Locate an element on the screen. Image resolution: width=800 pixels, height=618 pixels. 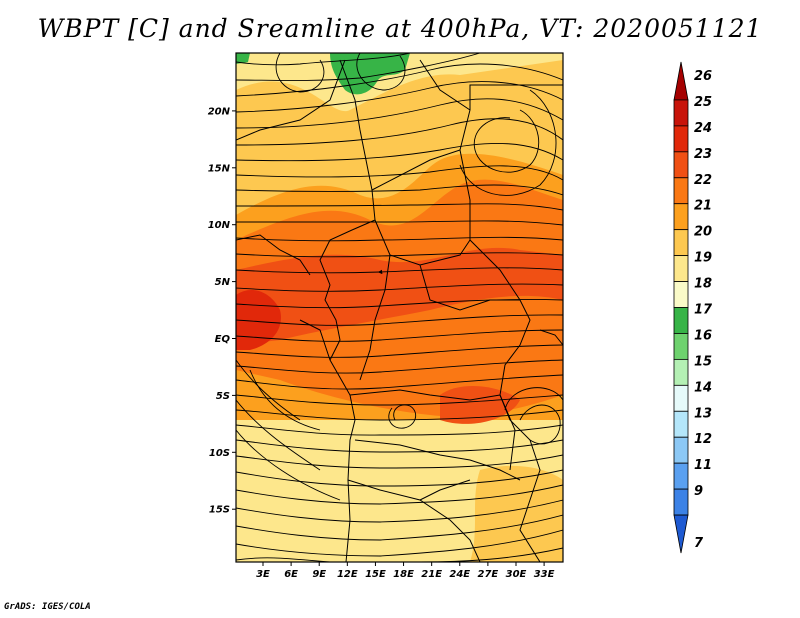
colorbar-label: 17 is located at coordinates (703, 310).